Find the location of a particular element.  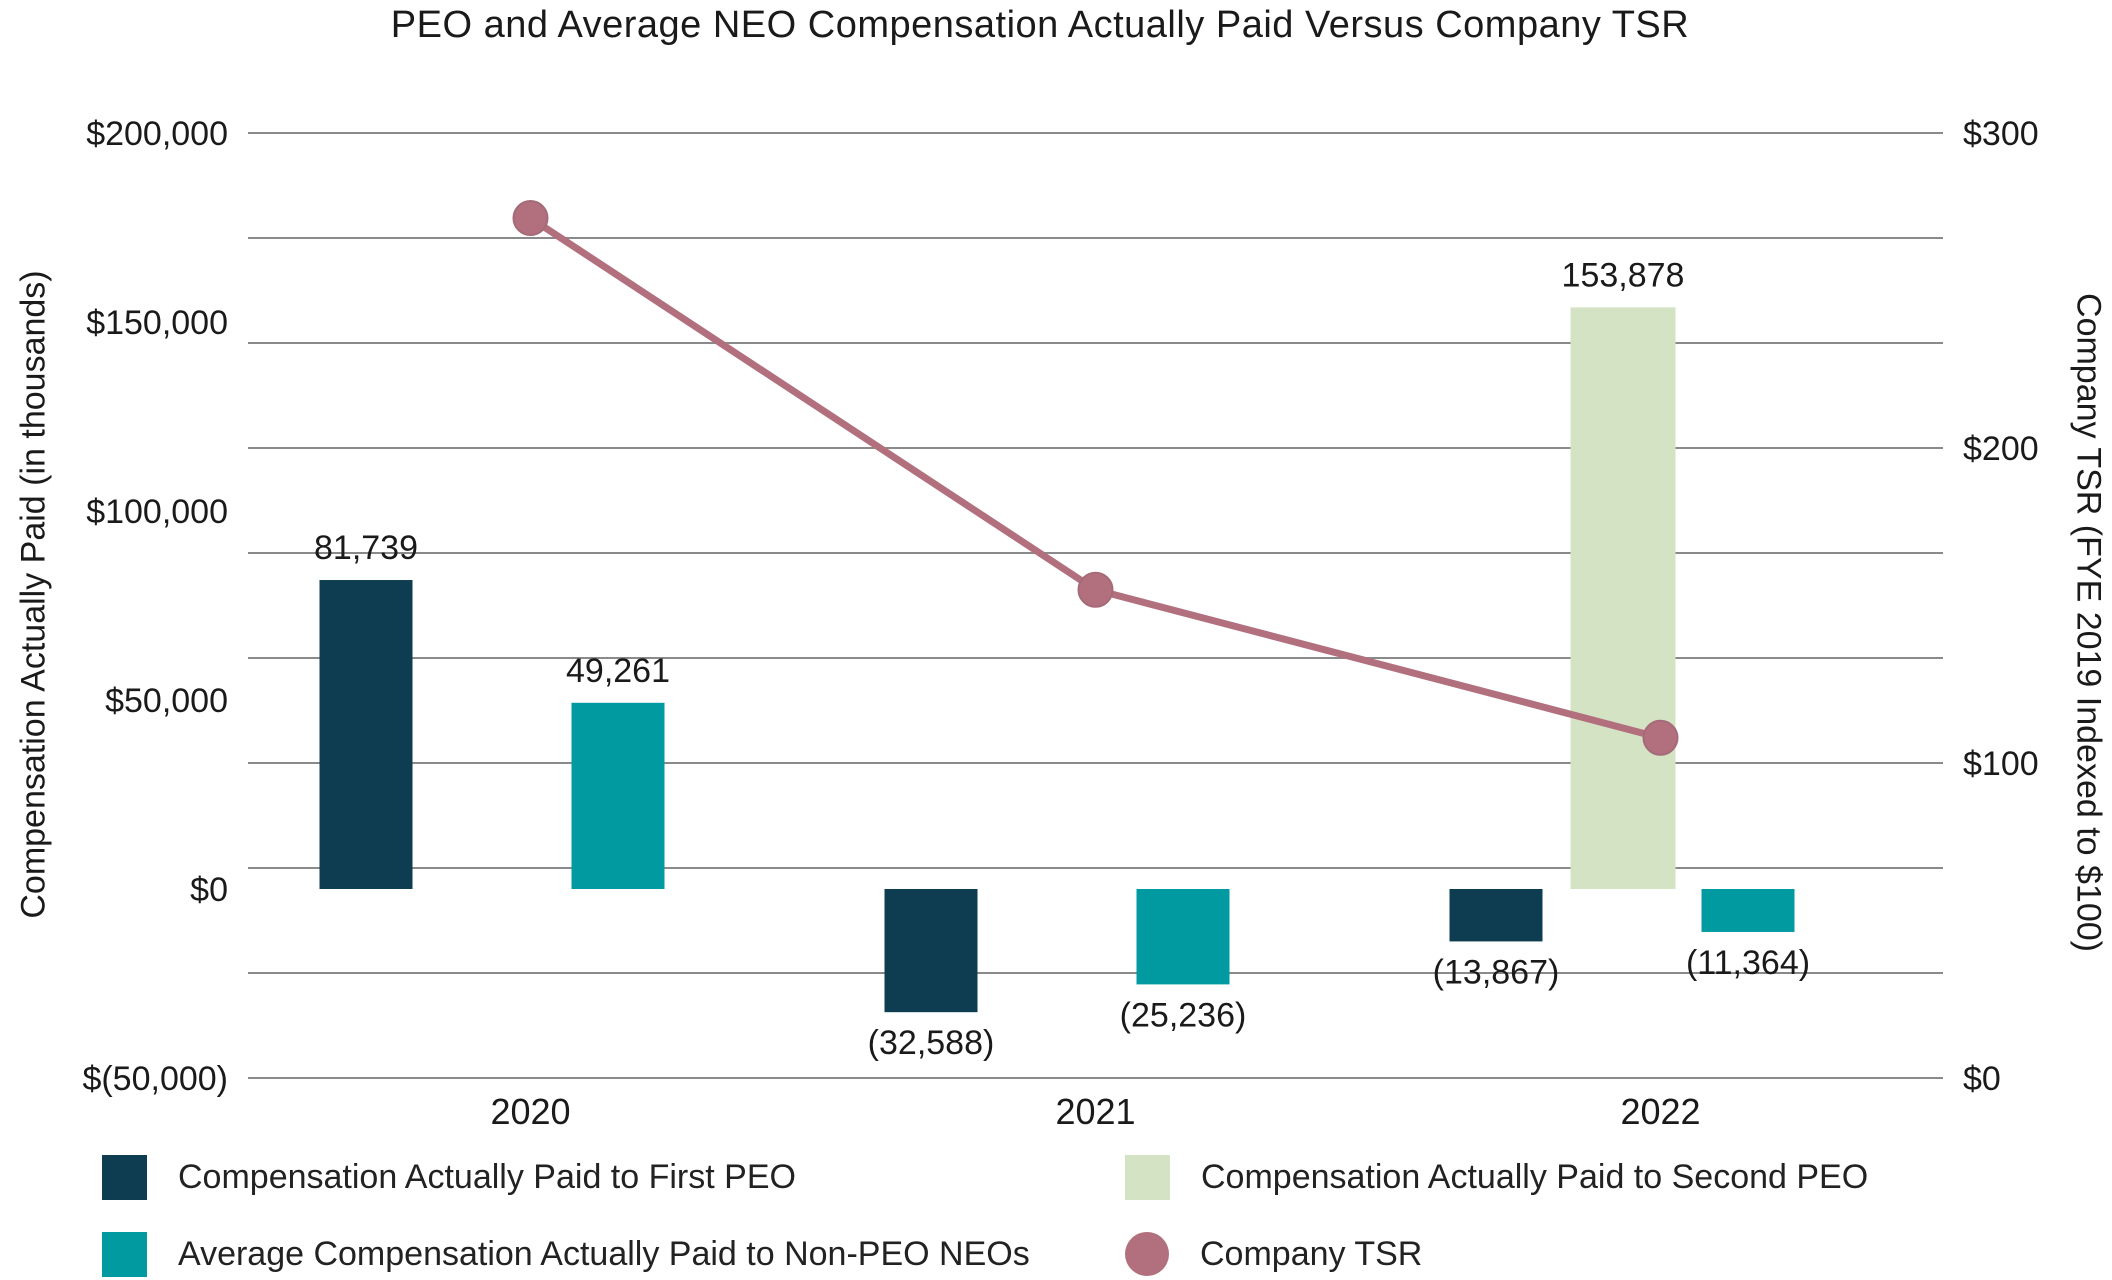

x-axis-label-2021: 2021 is located at coordinates (1095, 1111).